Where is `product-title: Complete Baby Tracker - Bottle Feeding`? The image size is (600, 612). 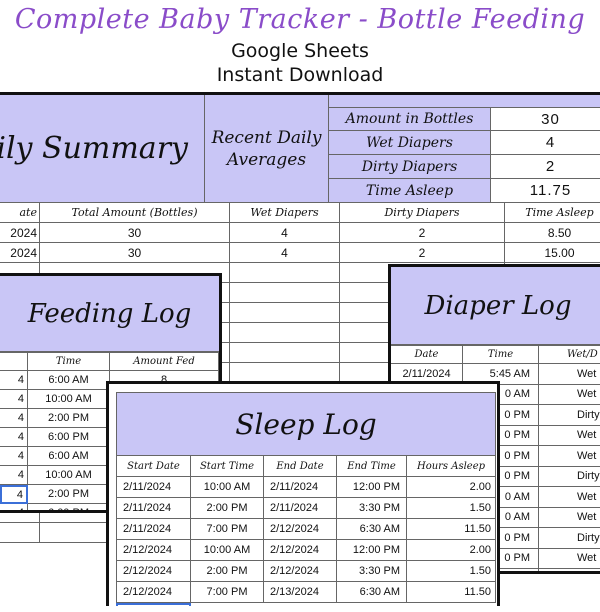 product-title: Complete Baby Tracker - Bottle Feeding is located at coordinates (300, 19).